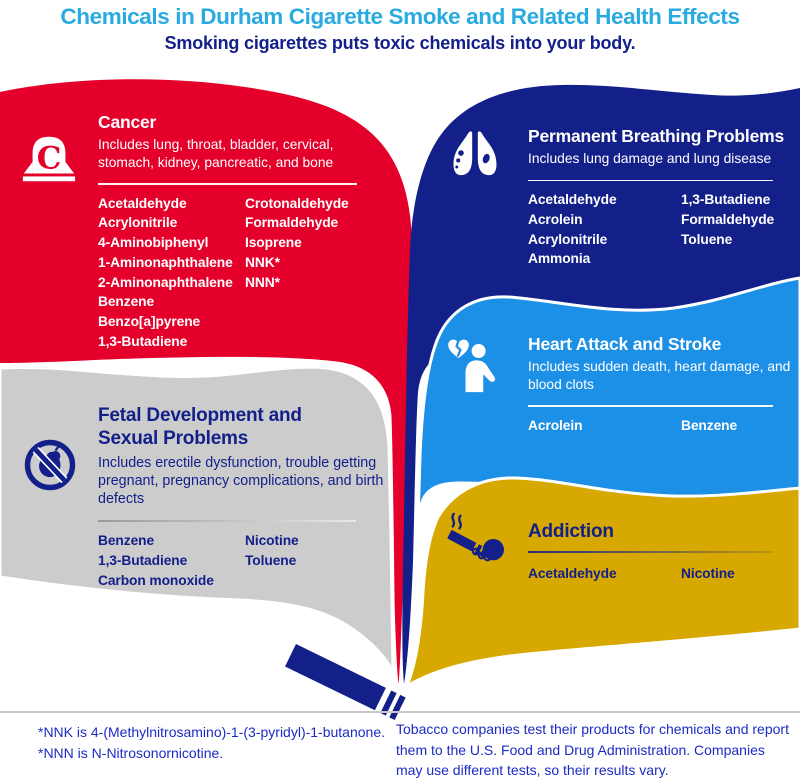  Describe the element at coordinates (559, 259) in the screenshot. I see `chemical-item: Ammonia` at that location.